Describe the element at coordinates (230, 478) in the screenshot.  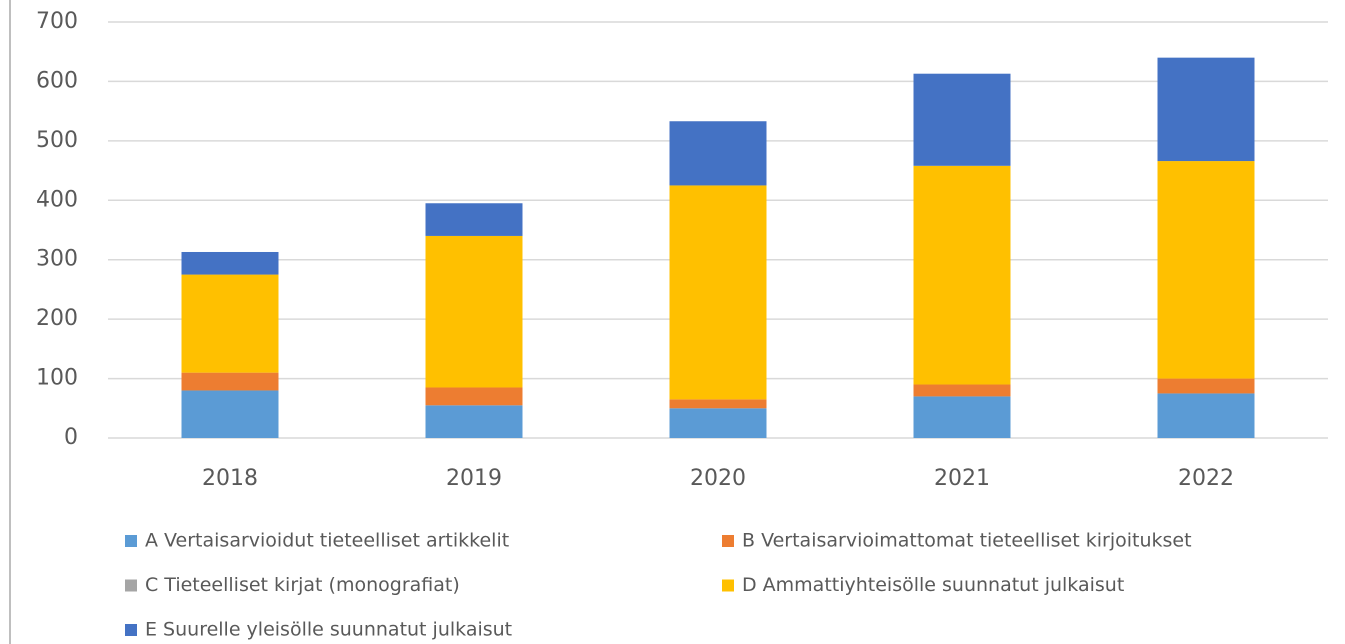
I see `x-tick-label: 2018` at that location.